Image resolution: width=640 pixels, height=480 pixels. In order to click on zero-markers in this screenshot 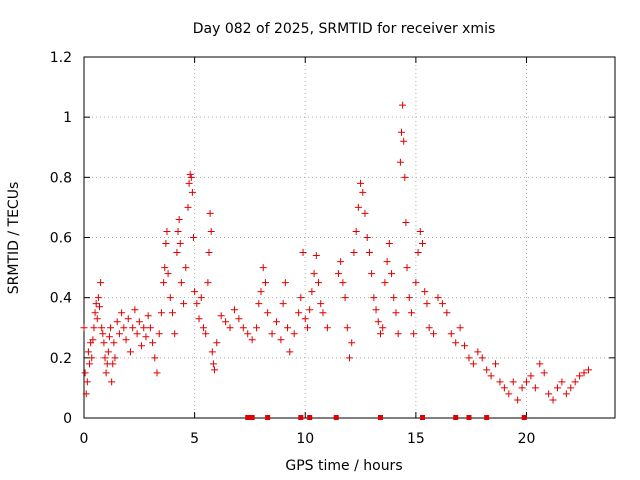, I will do `click(386, 417)`.